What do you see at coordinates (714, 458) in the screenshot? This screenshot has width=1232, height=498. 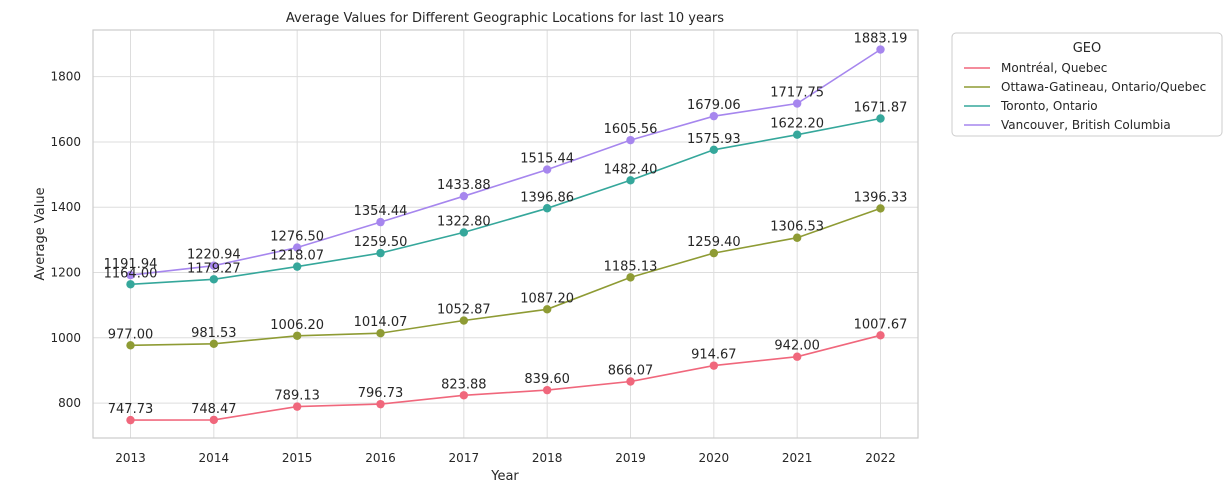 I see `x-tick-label: 2020` at bounding box center [714, 458].